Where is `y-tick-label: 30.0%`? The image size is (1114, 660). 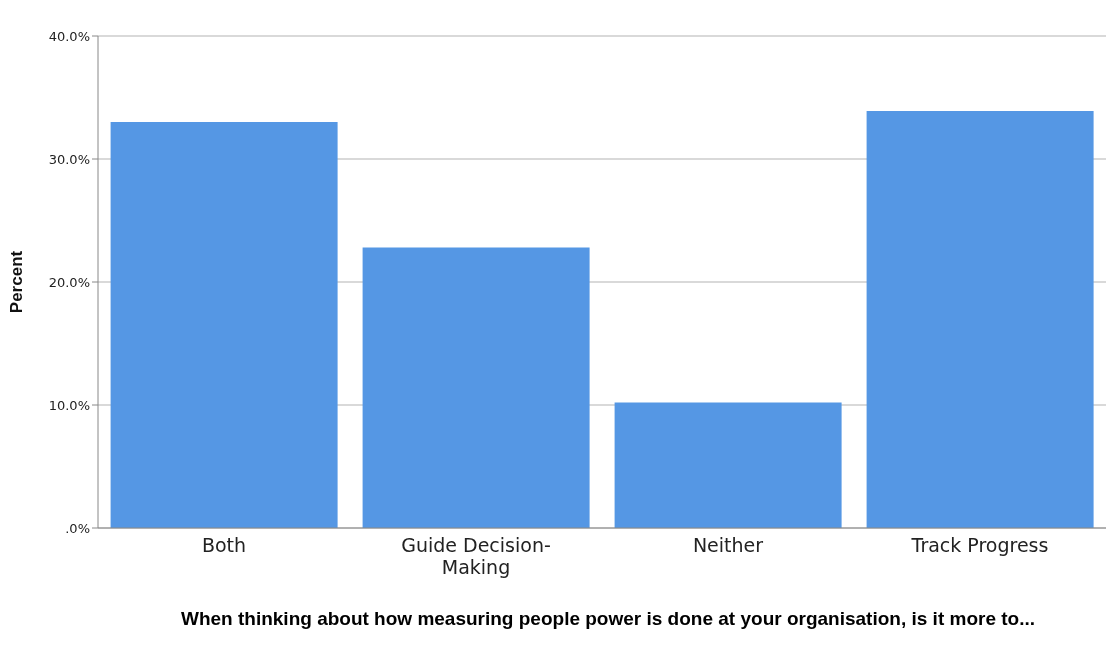 y-tick-label: 30.0% is located at coordinates (69, 159).